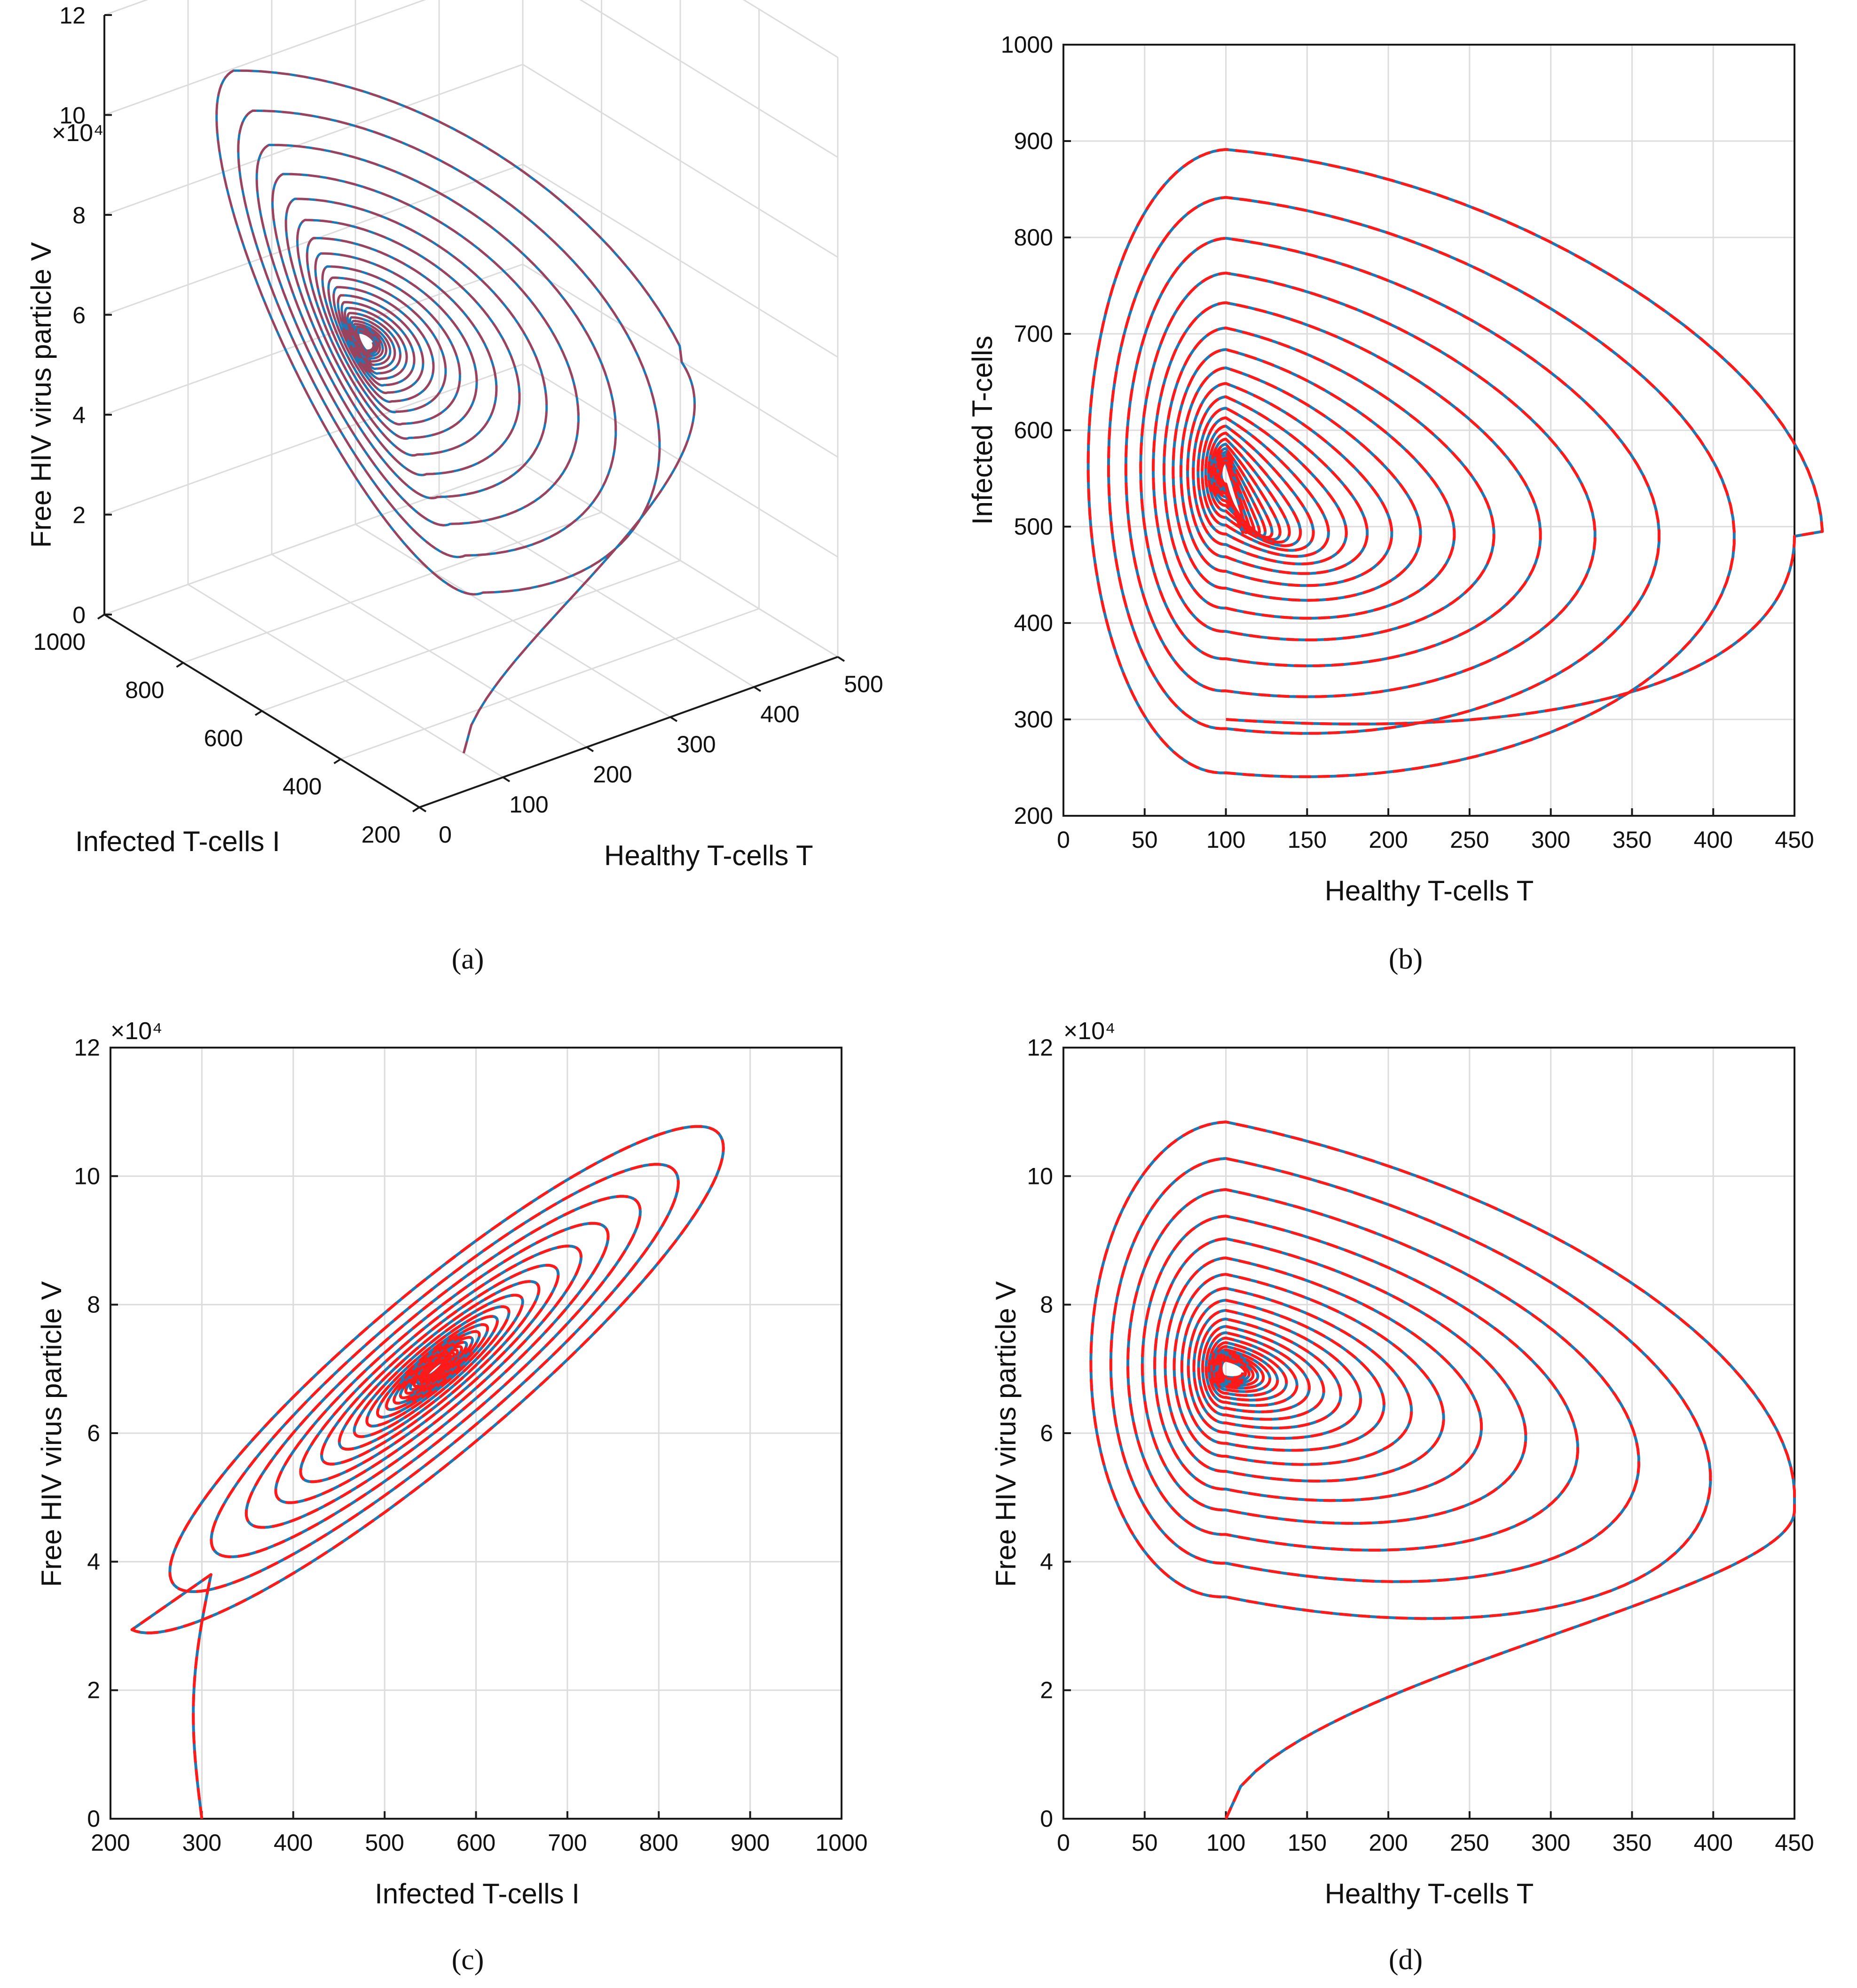 This screenshot has width=1857, height=1988. I want to click on y-tick-label: 500, so click(1033, 526).